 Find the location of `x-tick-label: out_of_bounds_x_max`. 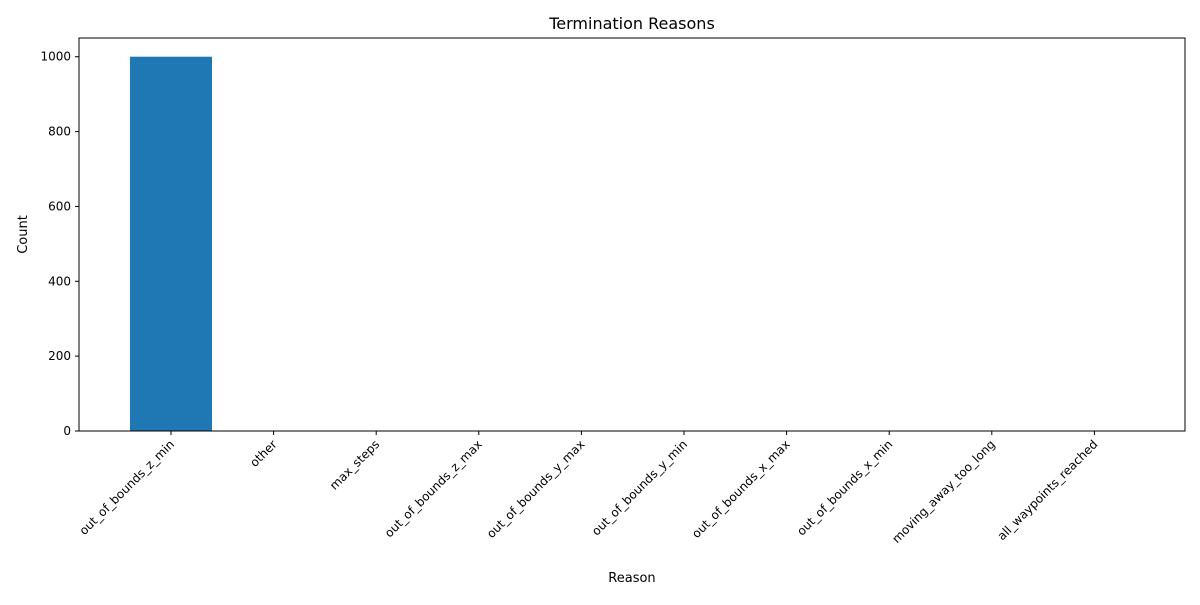

x-tick-label: out_of_bounds_x_max is located at coordinates (741, 489).